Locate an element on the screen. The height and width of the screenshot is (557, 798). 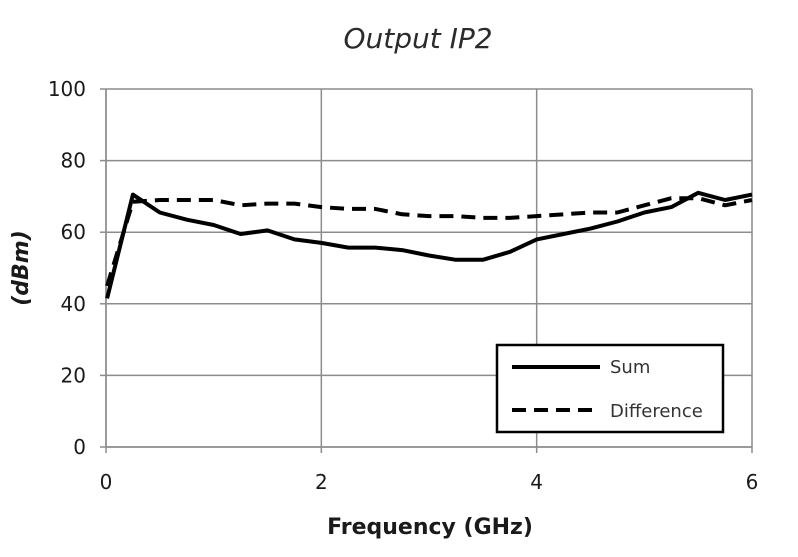
x-tick-label: 2 is located at coordinates (321, 482).